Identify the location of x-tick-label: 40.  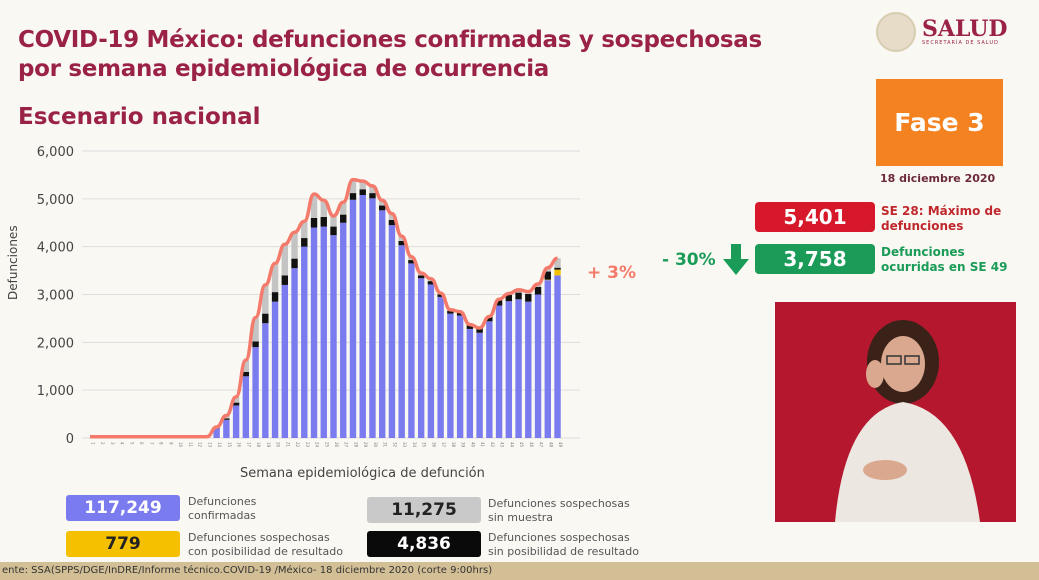
(472, 445).